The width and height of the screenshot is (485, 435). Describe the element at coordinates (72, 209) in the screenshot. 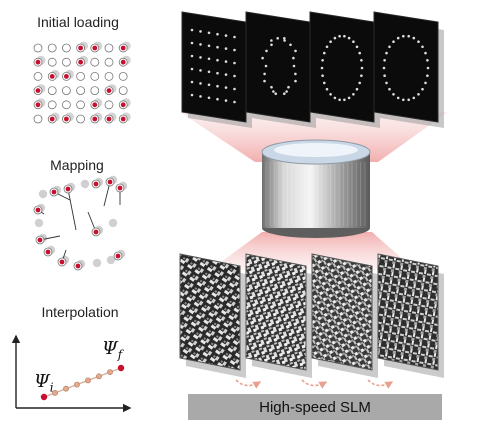

I see `move-path` at that location.